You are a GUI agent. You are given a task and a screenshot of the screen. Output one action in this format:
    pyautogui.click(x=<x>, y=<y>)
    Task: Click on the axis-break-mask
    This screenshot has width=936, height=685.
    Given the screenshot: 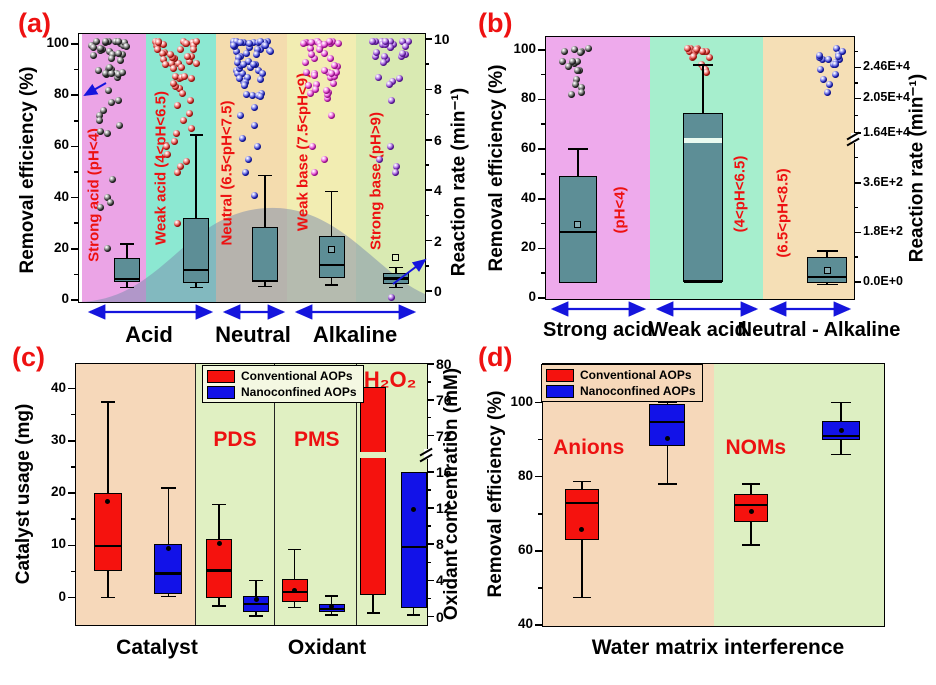 What is the action you would take?
    pyautogui.click(x=427, y=454)
    